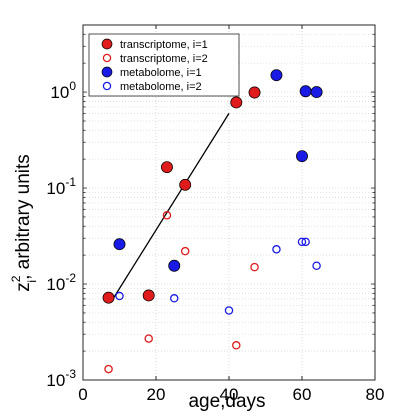 This screenshot has height=420, width=415. Describe the element at coordinates (23, 217) in the screenshot. I see `y-axis-label-text: , arbitrary units` at that location.